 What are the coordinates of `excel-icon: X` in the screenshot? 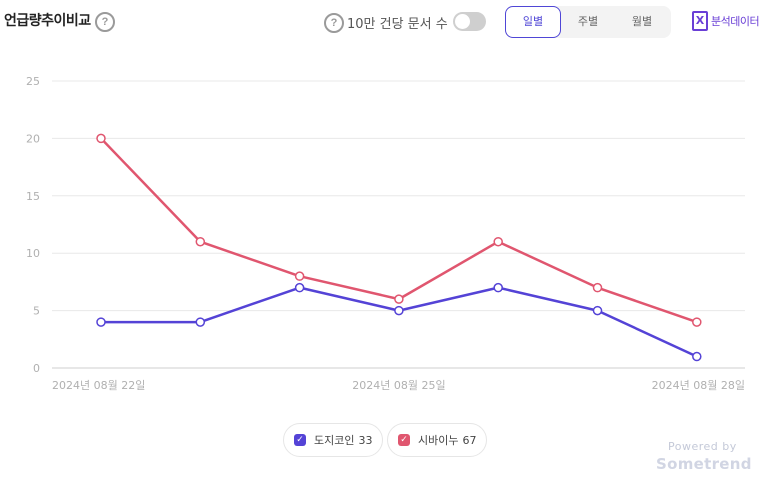 It's located at (700, 21).